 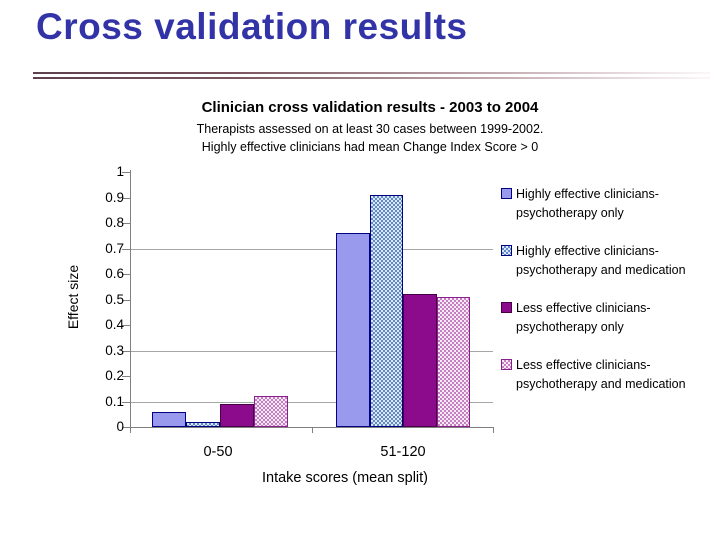 What do you see at coordinates (420, 360) in the screenshot?
I see `bar-series2-cat1` at bounding box center [420, 360].